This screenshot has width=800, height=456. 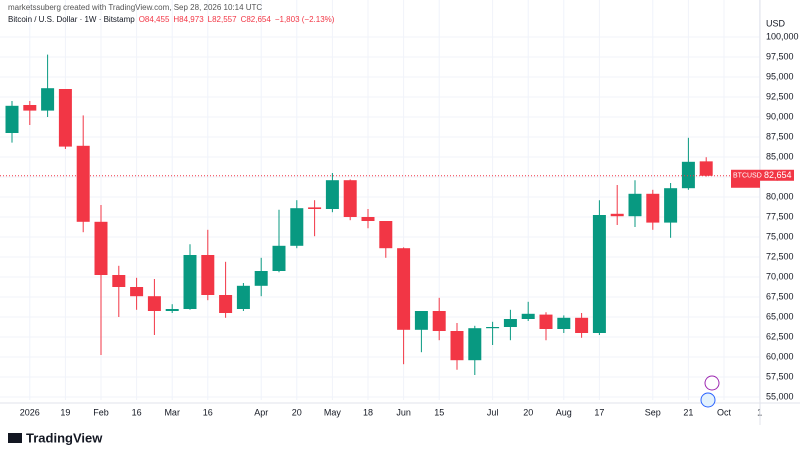 I want to click on ohlc: L82,557, so click(x=222, y=19).